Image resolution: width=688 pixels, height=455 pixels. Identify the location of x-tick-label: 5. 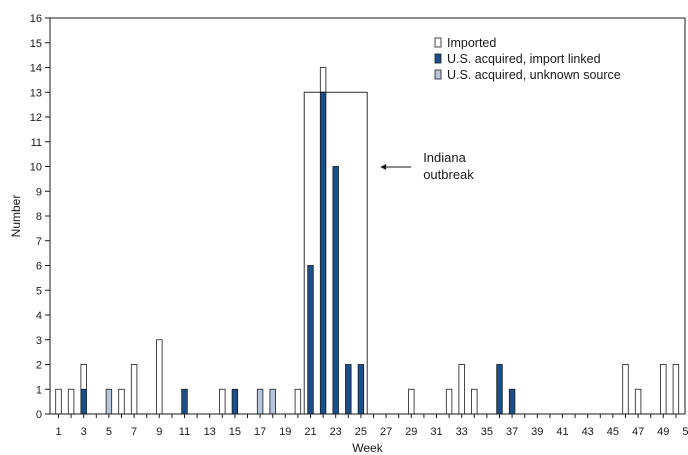
(109, 432).